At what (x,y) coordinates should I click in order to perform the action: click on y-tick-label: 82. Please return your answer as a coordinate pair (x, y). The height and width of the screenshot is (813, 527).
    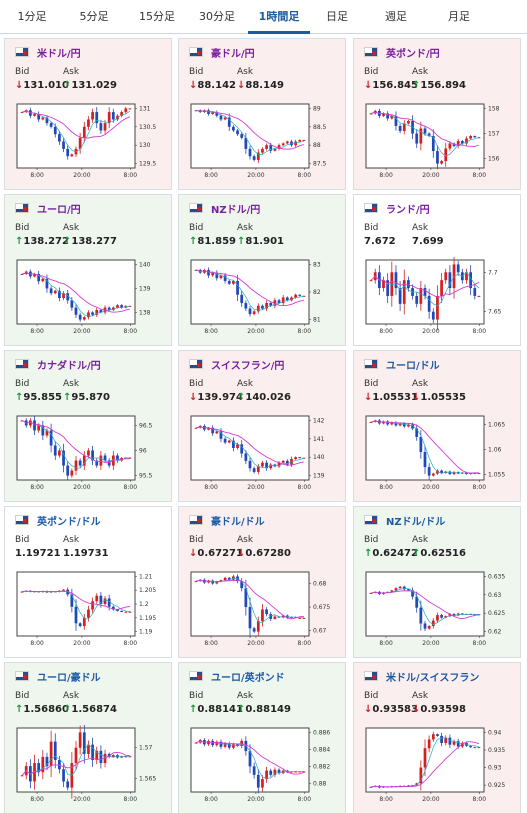
    Looking at the image, I should click on (317, 292).